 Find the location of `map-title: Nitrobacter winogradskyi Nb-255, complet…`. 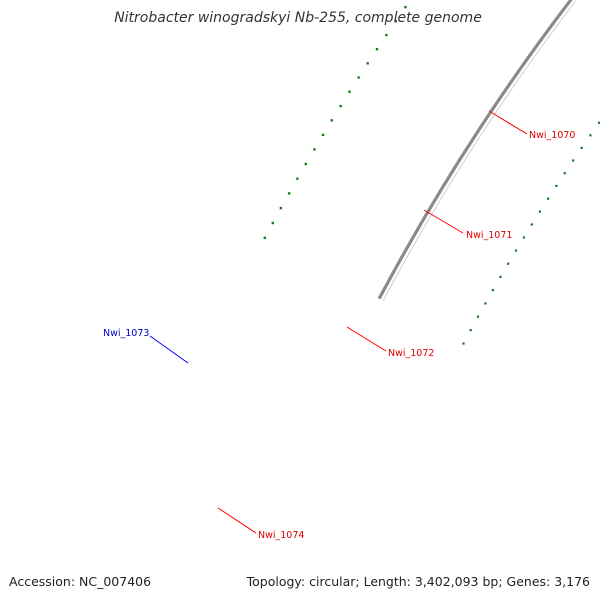

map-title: Nitrobacter winogradskyi Nb-255, complet… is located at coordinates (298, 18).